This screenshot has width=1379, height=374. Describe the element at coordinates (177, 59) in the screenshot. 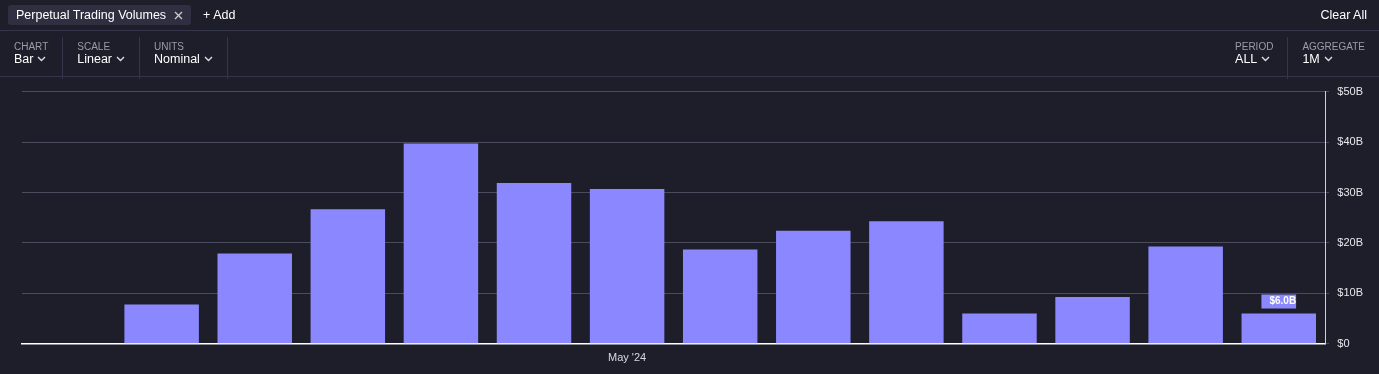

I see `text: Nominal` at that location.